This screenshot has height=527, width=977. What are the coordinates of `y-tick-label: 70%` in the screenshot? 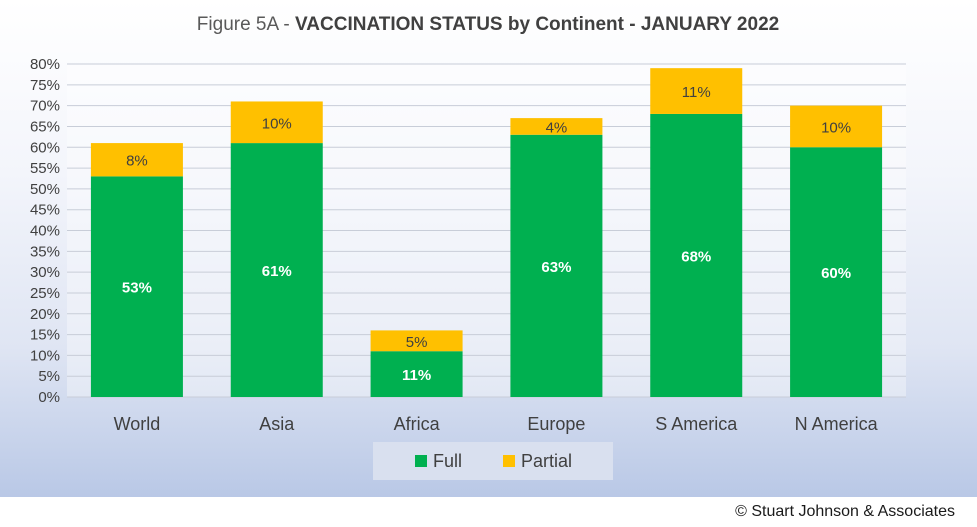 It's located at (45, 106).